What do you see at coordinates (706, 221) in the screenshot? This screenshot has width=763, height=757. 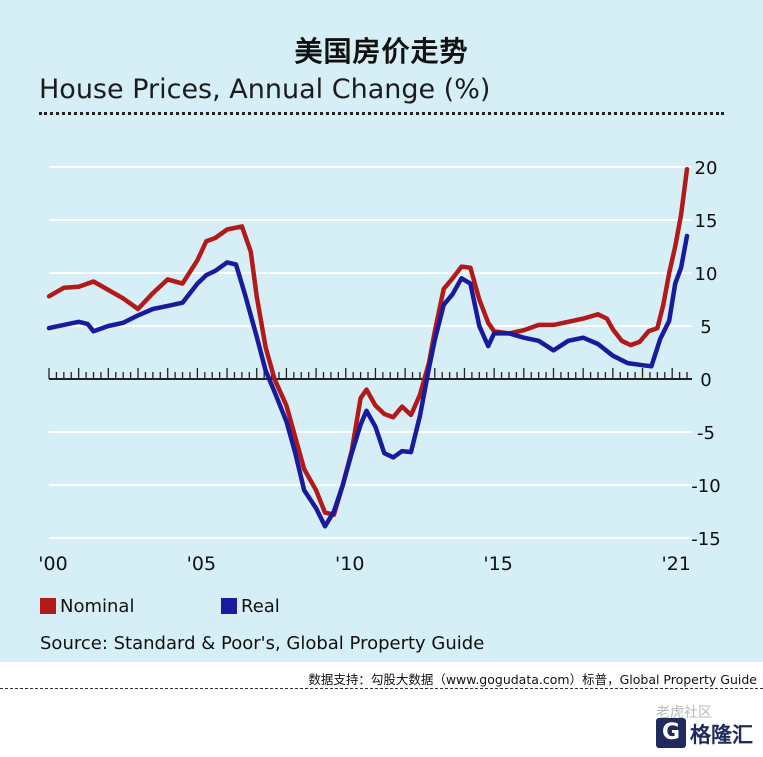 I see `y-tick-label: 15` at bounding box center [706, 221].